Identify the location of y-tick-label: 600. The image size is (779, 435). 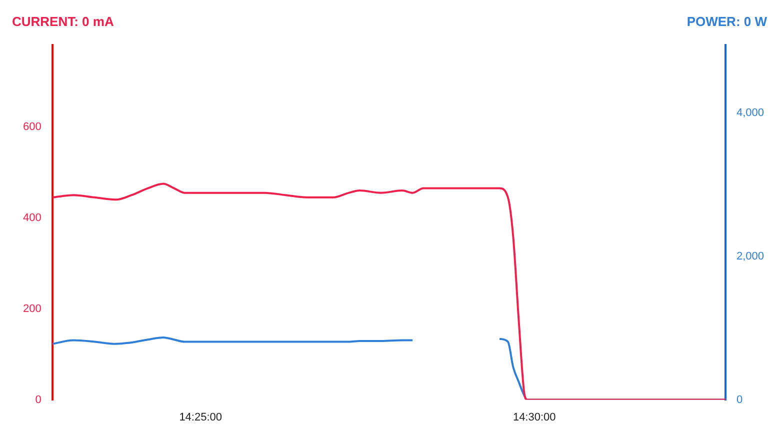
(32, 126).